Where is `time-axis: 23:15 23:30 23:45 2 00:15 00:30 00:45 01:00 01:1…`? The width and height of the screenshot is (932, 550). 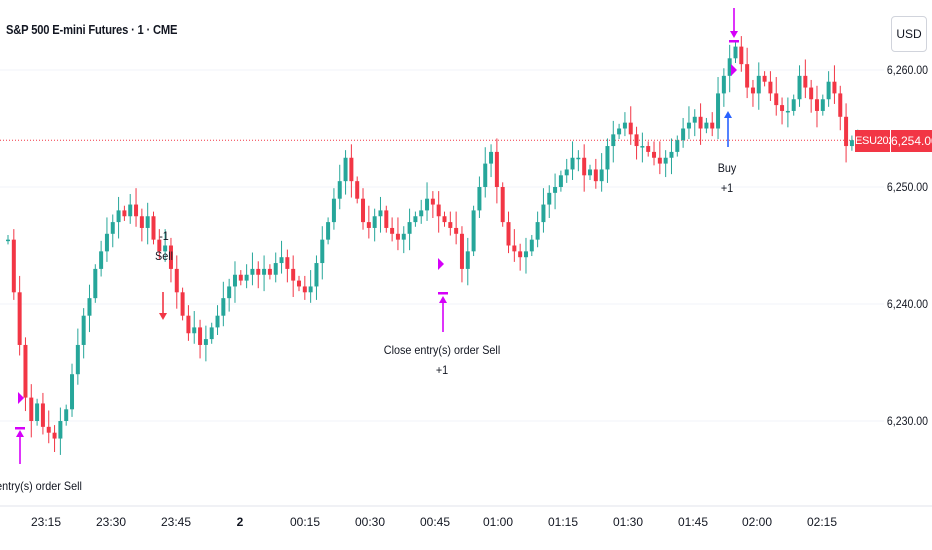
time-axis: 23:15 23:30 23:45 2 00:15 00:30 00:45 01:00 01:1… is located at coordinates (434, 522).